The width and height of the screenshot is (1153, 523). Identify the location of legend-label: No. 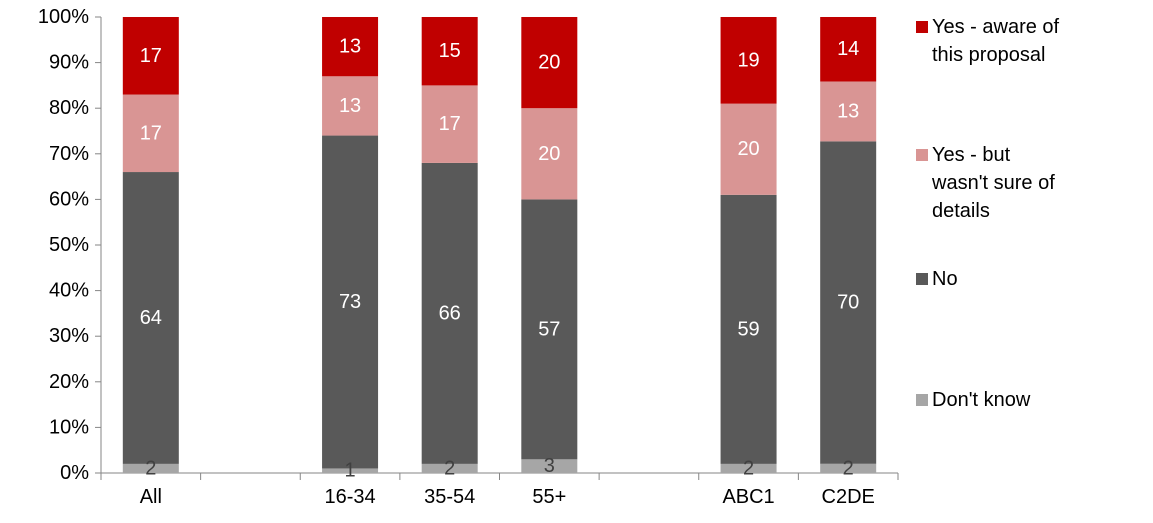
(945, 279).